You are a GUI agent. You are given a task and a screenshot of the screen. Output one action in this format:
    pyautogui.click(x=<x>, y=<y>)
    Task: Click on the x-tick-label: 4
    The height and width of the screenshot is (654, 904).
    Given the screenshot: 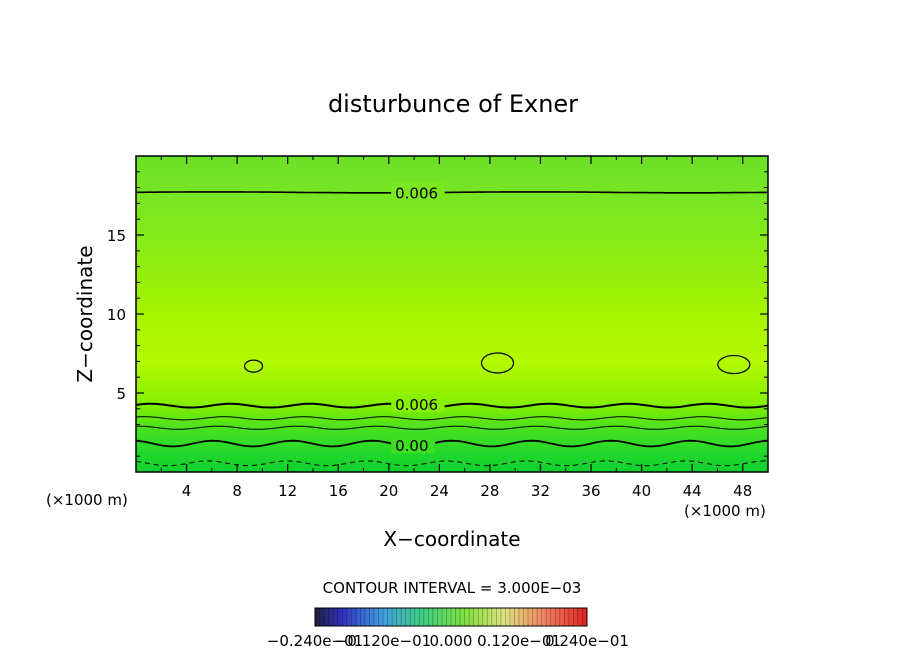 What is the action you would take?
    pyautogui.click(x=187, y=491)
    